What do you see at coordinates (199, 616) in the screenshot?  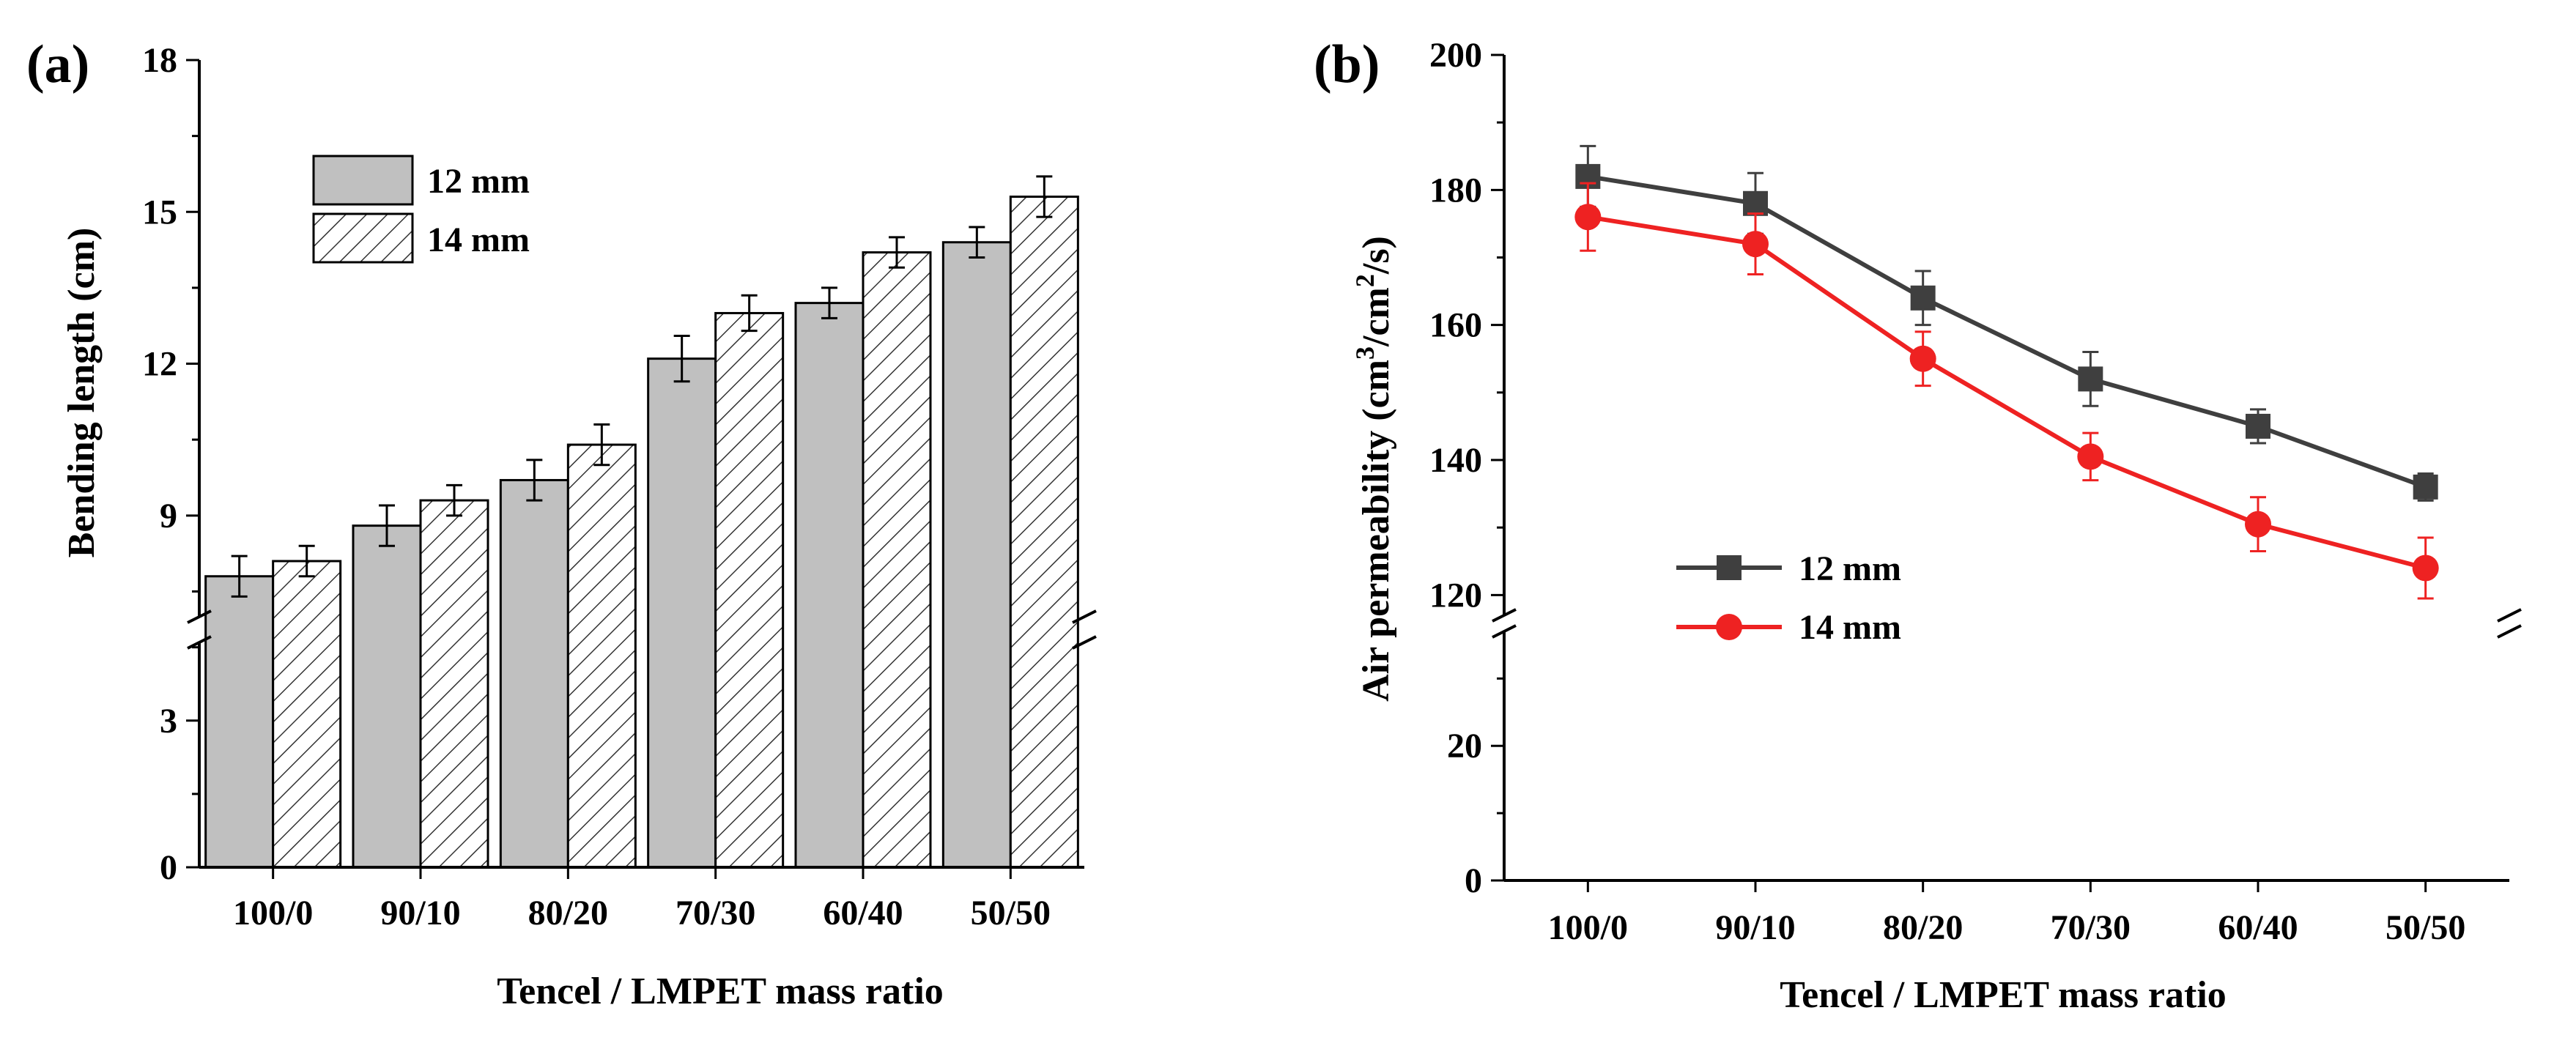 I see `axis-break-a-left-top` at bounding box center [199, 616].